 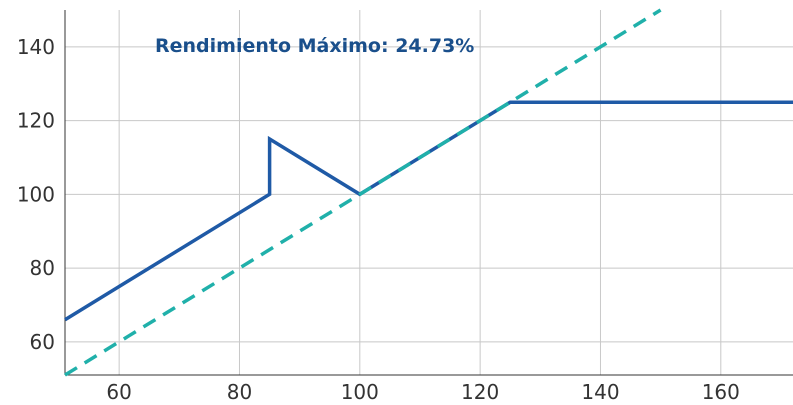 I want to click on x-tick-label: 140, so click(x=600, y=392).